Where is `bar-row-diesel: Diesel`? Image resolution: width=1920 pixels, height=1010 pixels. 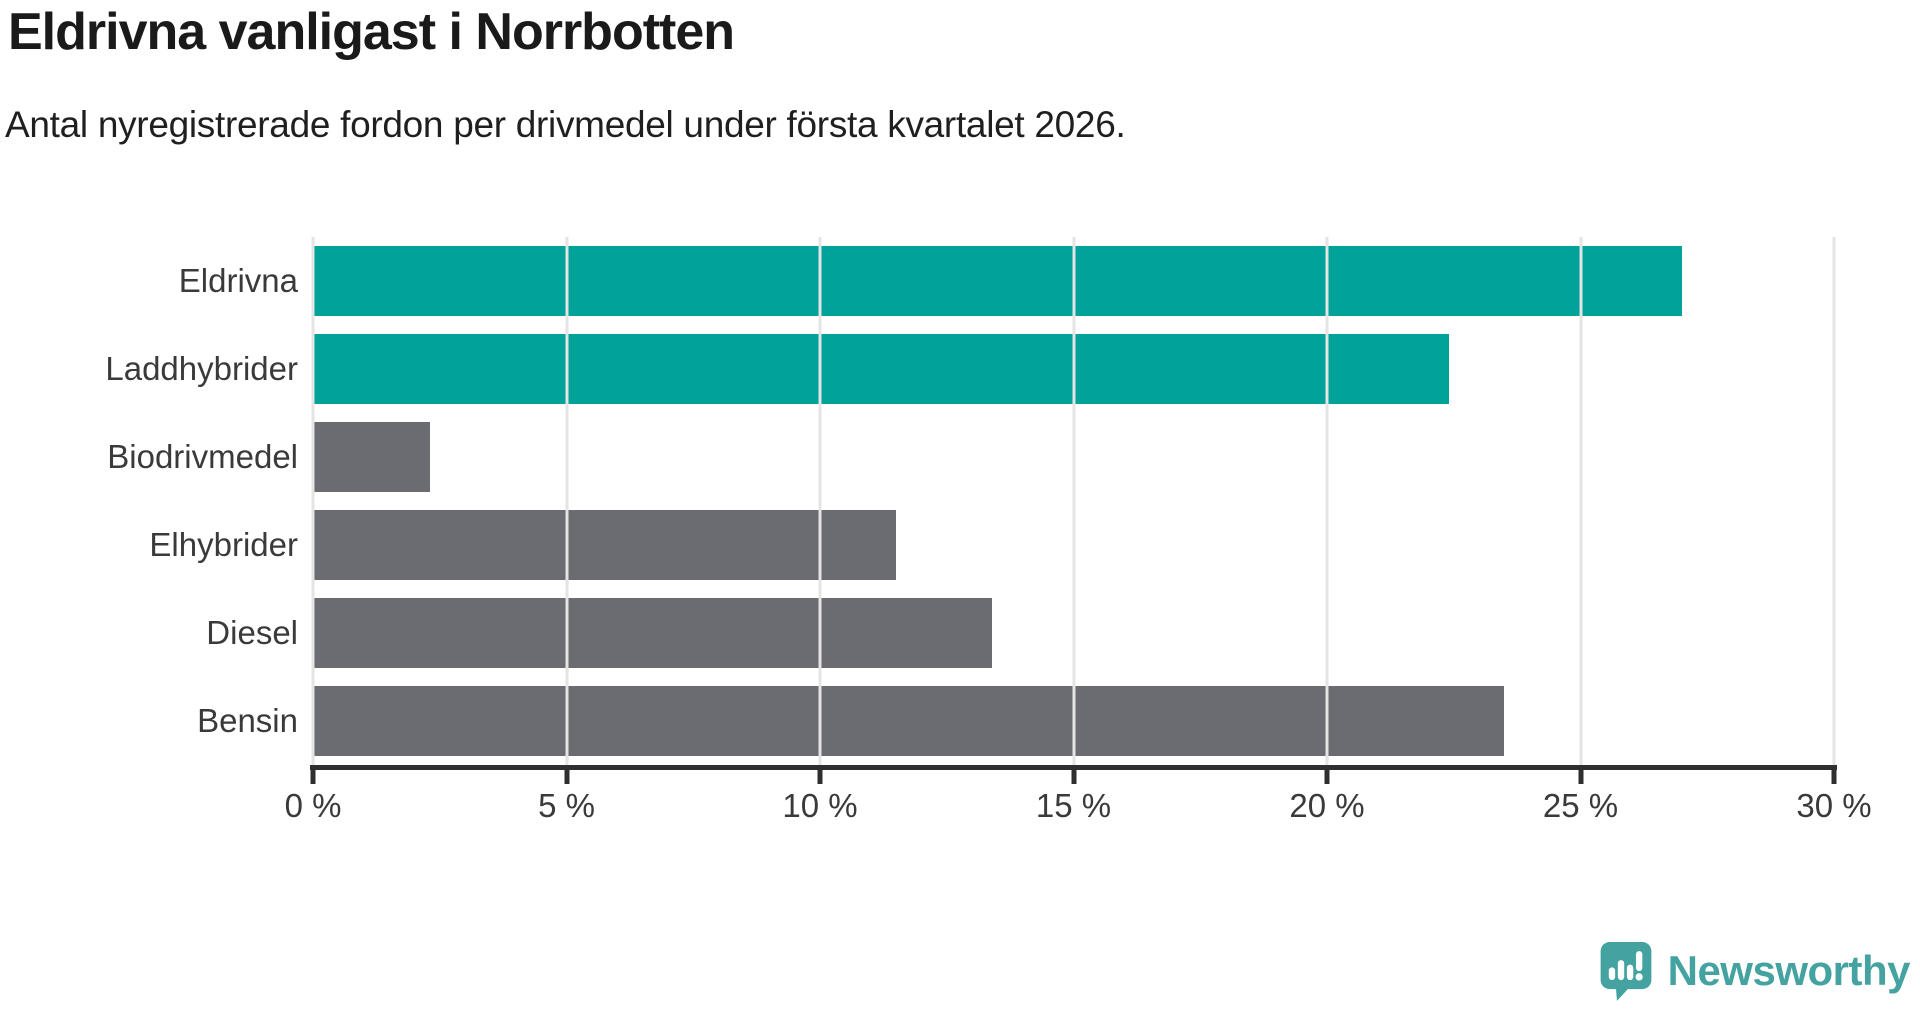 bar-row-diesel: Diesel is located at coordinates (930, 633).